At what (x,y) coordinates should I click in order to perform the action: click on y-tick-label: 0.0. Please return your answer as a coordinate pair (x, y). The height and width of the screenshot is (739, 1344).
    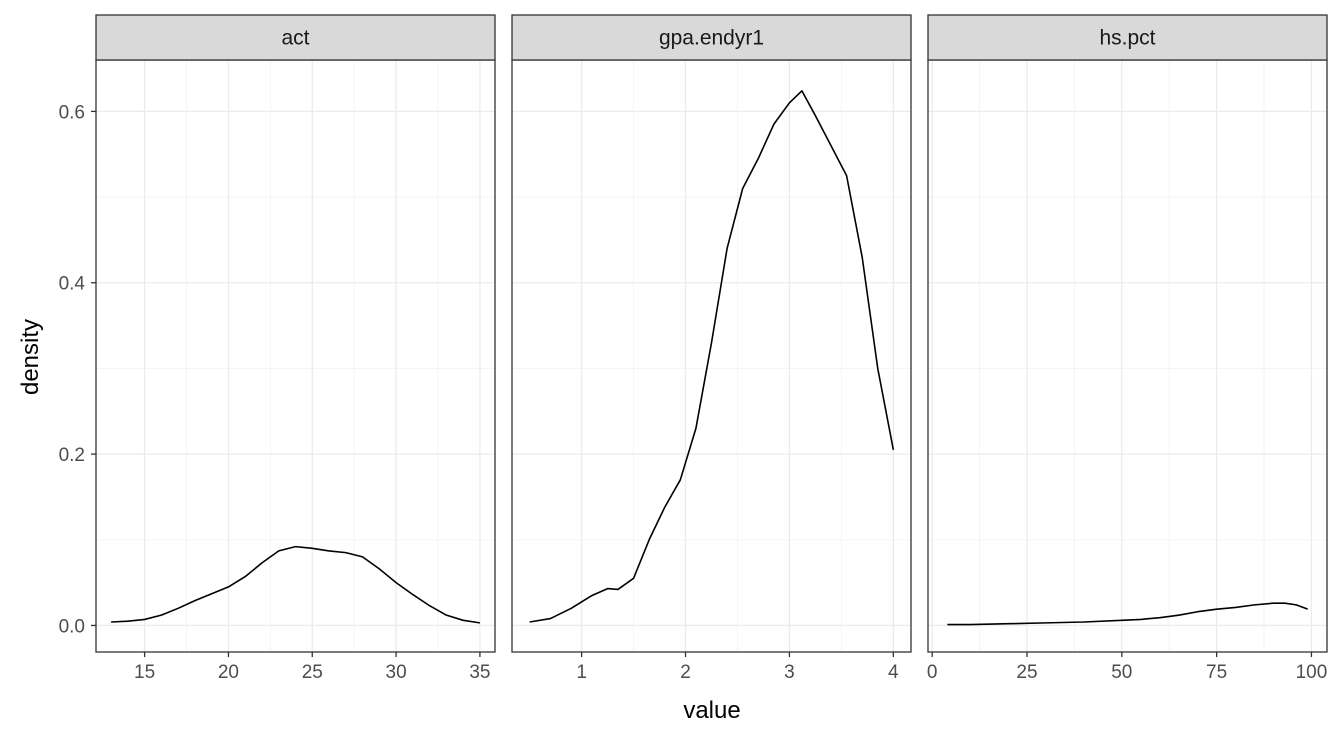
    Looking at the image, I should click on (72, 626).